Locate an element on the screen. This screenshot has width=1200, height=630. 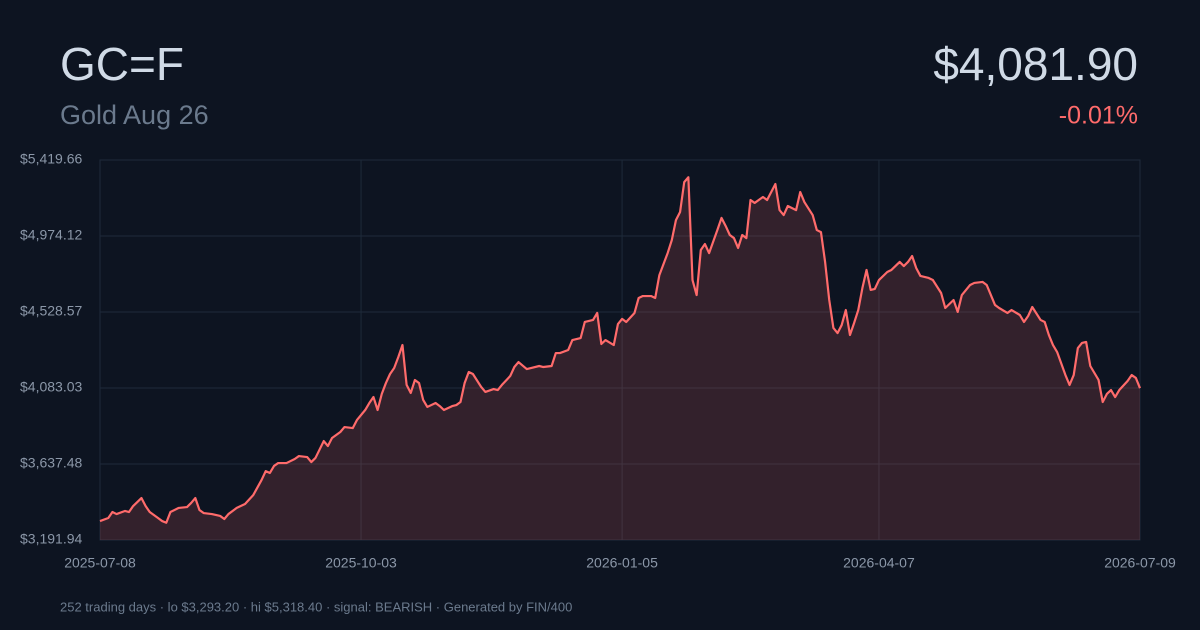
x-tick-label: 2026-01-05 is located at coordinates (622, 563).